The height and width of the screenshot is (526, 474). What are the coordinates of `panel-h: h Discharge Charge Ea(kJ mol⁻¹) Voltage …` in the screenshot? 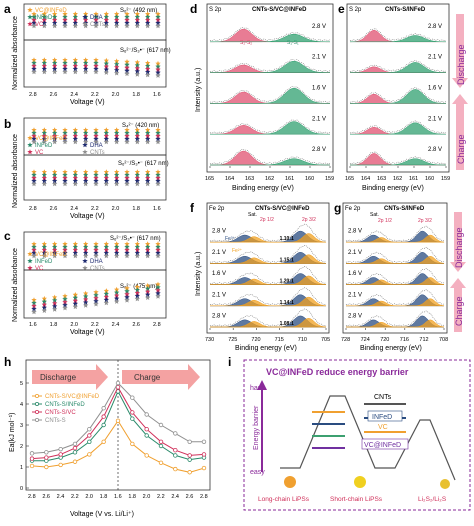 It's located at (107, 436).